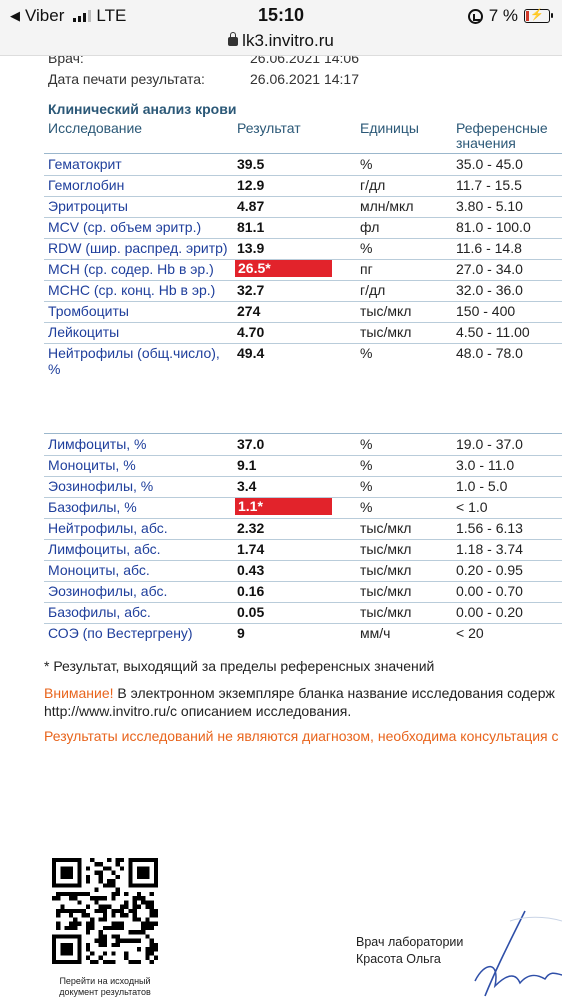 Image resolution: width=562 pixels, height=1000 pixels. I want to click on result-value: 13.9, so click(251, 248).